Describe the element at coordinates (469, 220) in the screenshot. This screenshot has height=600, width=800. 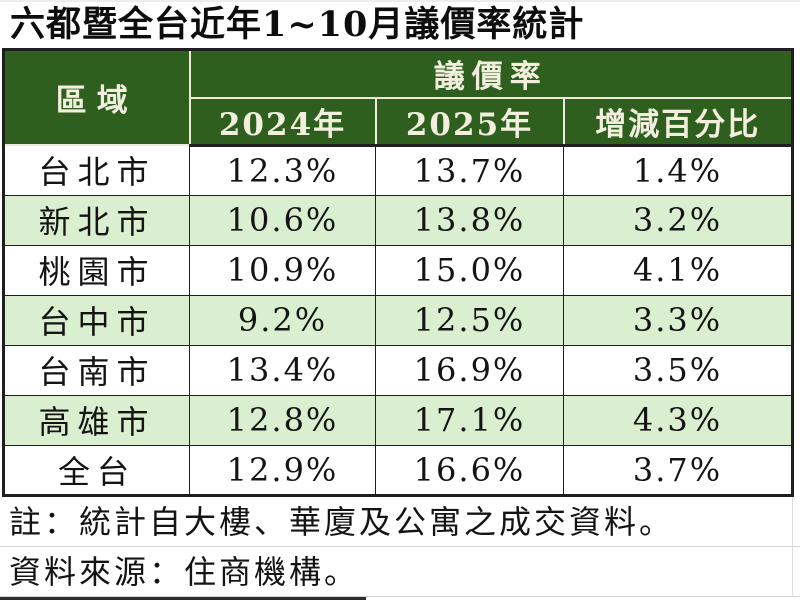
I see `value-2025-cell: 13.8%` at that location.